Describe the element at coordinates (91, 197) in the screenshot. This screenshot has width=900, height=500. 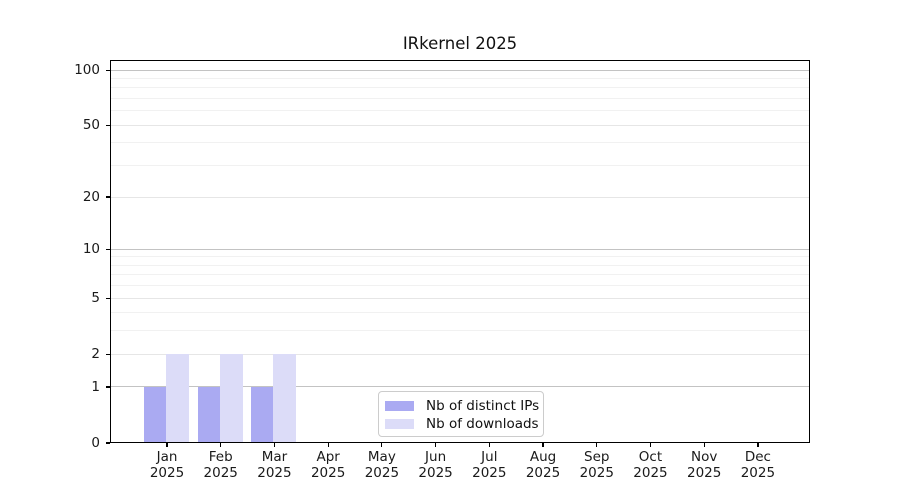
I see `y-tick-label: 20` at that location.